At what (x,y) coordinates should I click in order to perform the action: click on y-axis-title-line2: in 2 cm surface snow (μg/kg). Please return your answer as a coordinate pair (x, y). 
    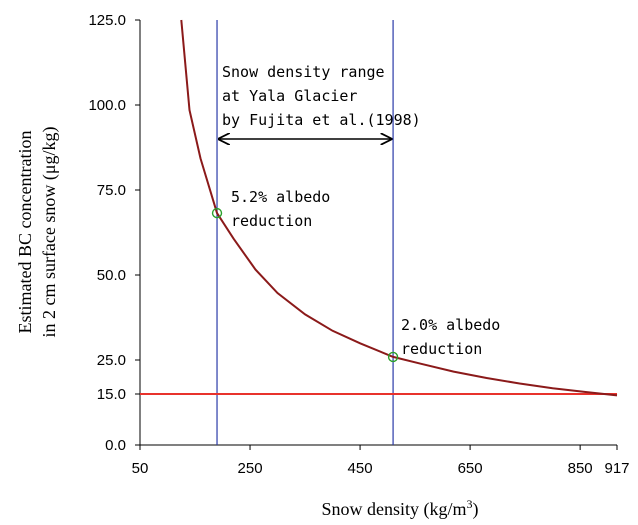
    Looking at the image, I should click on (49, 231).